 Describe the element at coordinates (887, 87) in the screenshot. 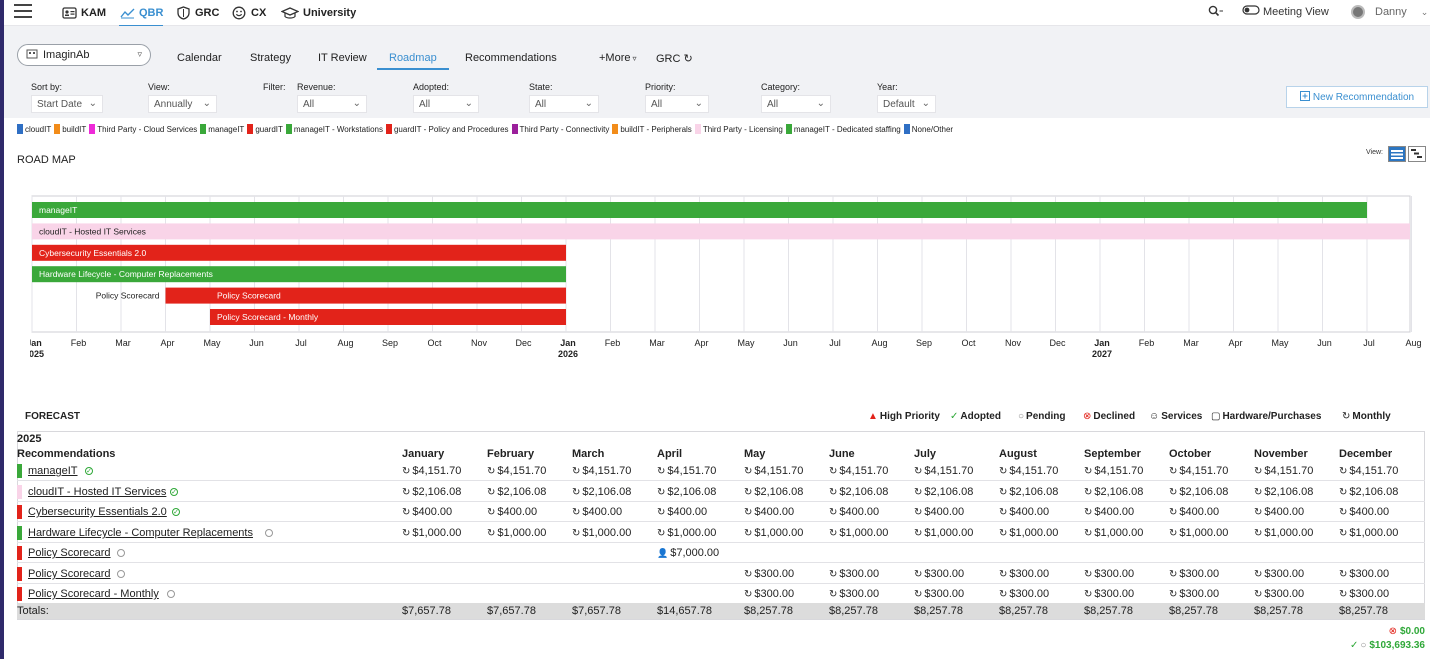

I see `year-label: Year:` at that location.